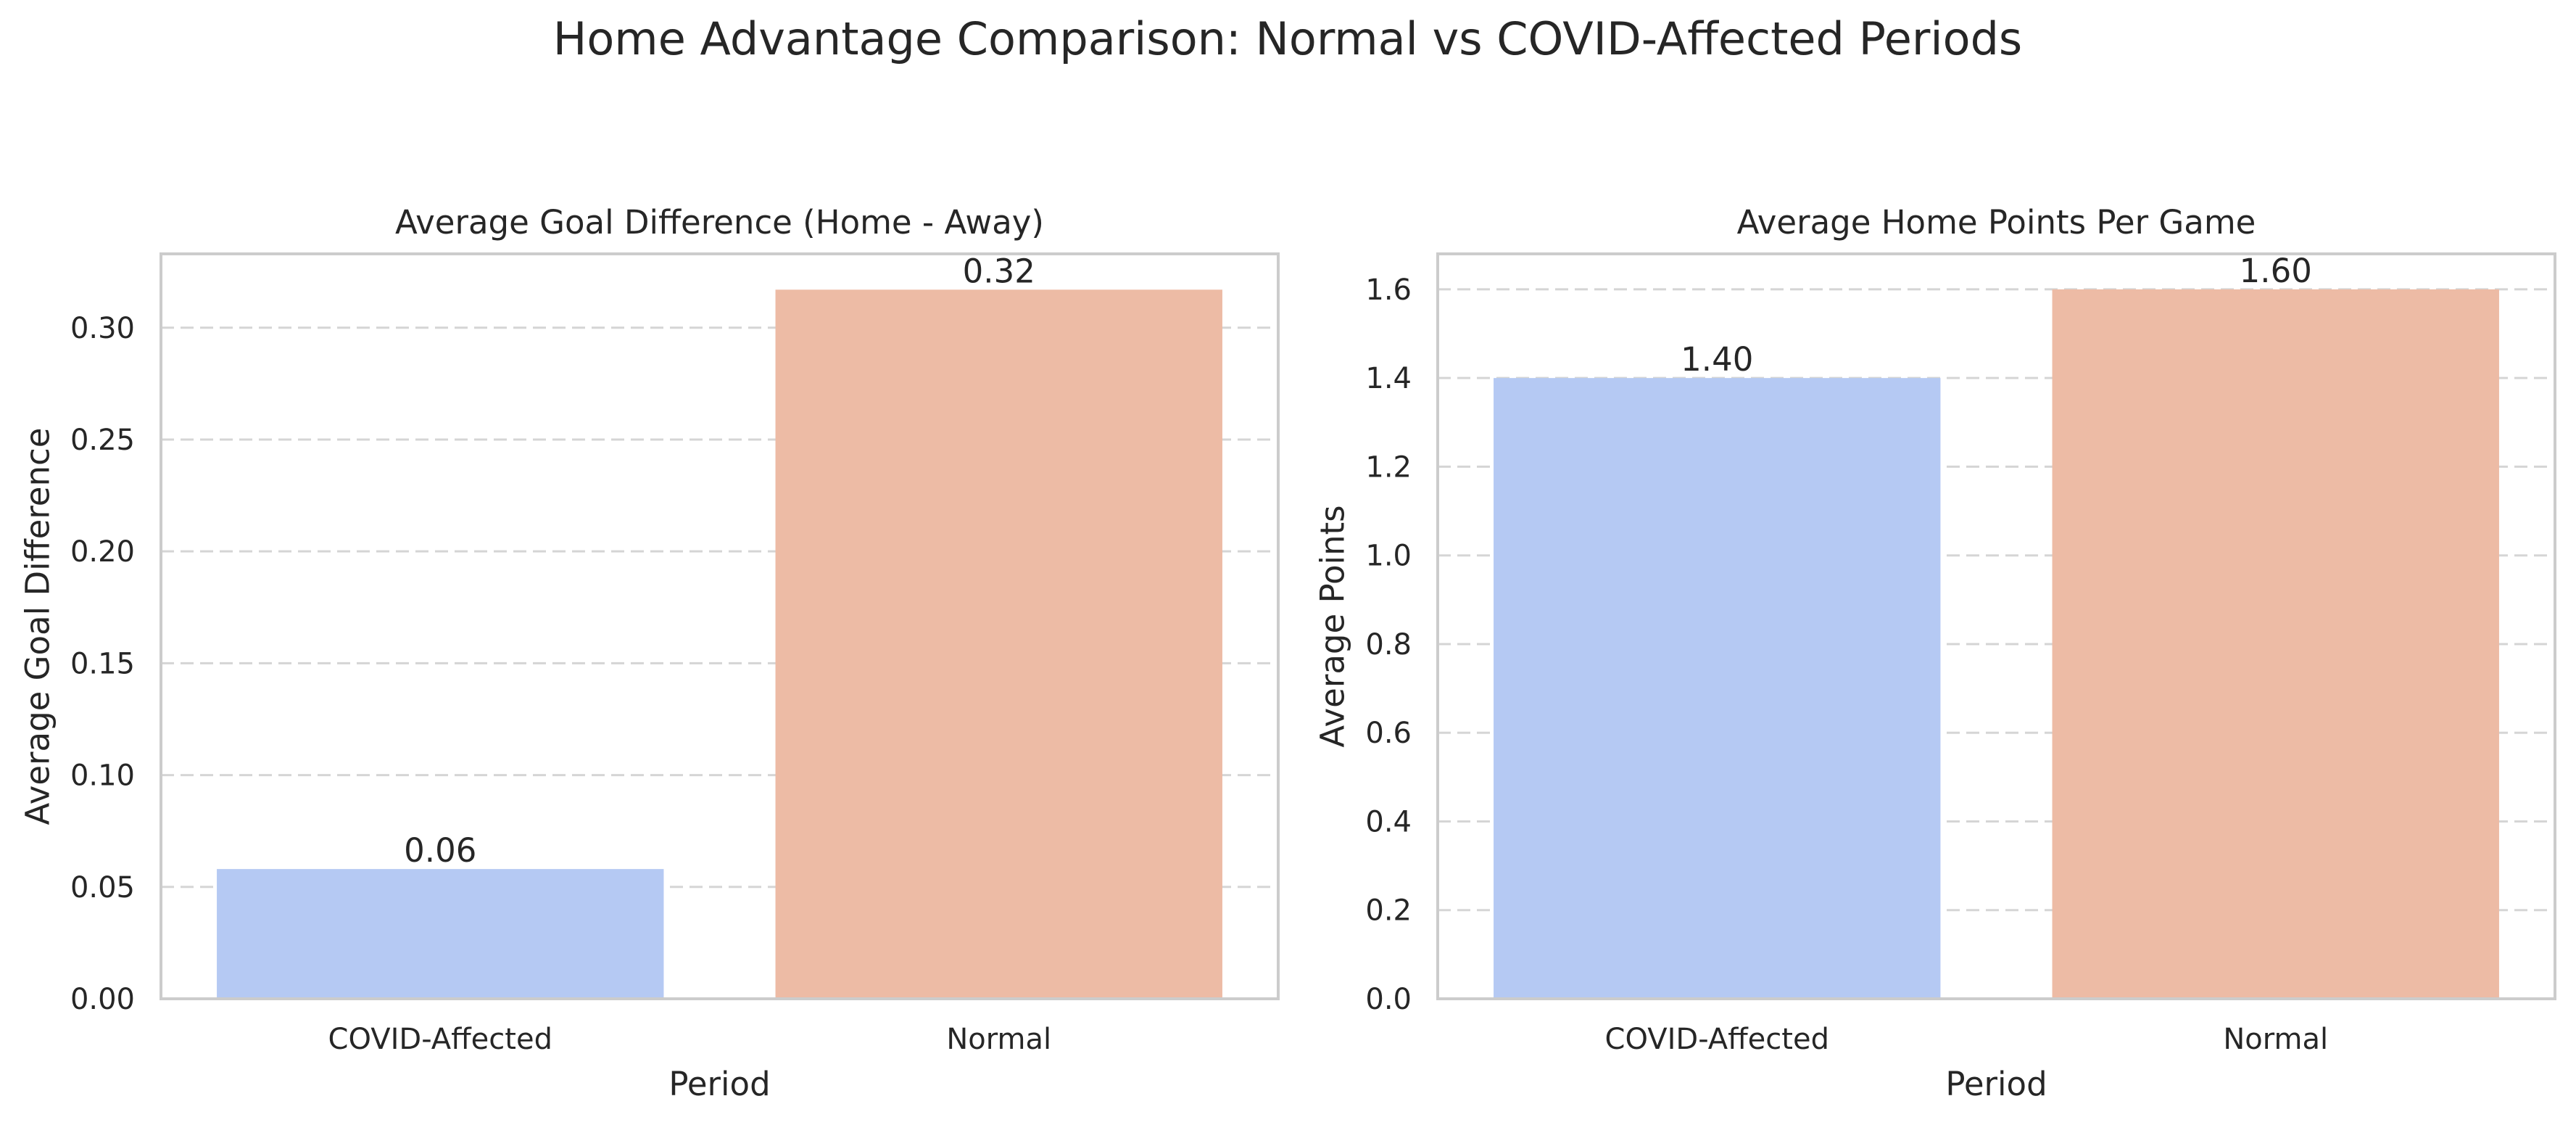 Image resolution: width=2576 pixels, height=1125 pixels. I want to click on y-tick-label: 1.4, so click(1388, 378).